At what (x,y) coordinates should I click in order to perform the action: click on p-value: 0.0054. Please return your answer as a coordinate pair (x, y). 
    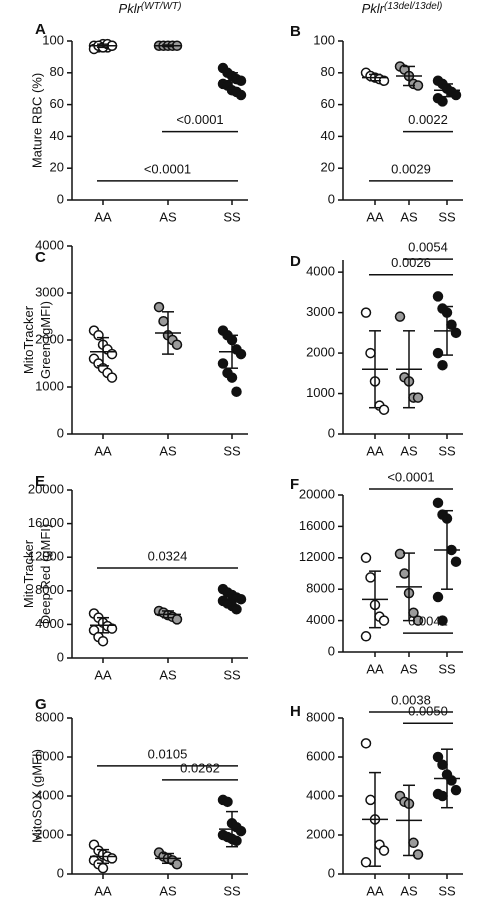
    Looking at the image, I should click on (428, 247).